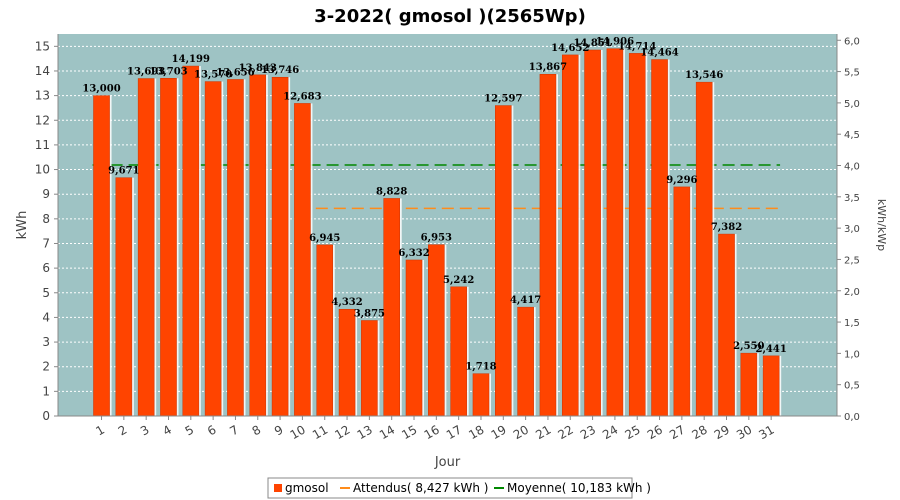 The width and height of the screenshot is (900, 500). What do you see at coordinates (447, 462) in the screenshot?
I see `x-axis-label: Jour` at bounding box center [447, 462].